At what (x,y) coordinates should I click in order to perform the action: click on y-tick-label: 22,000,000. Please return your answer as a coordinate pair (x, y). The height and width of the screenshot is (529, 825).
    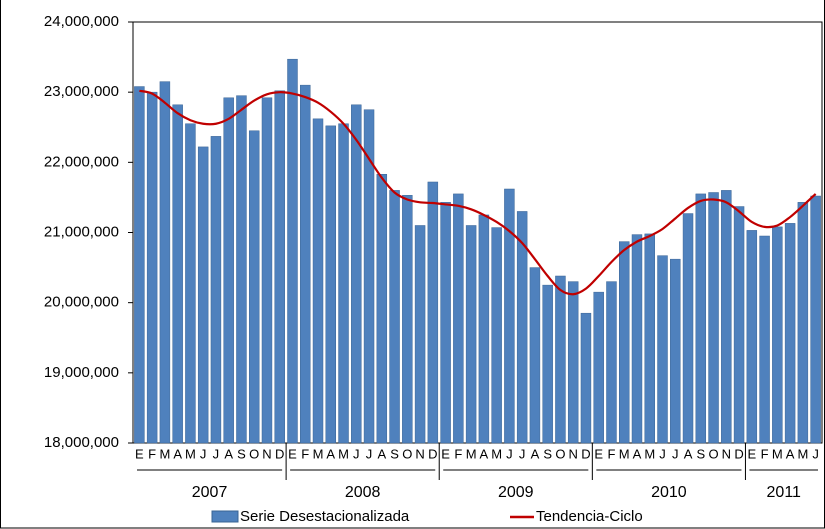
    Looking at the image, I should click on (81, 161).